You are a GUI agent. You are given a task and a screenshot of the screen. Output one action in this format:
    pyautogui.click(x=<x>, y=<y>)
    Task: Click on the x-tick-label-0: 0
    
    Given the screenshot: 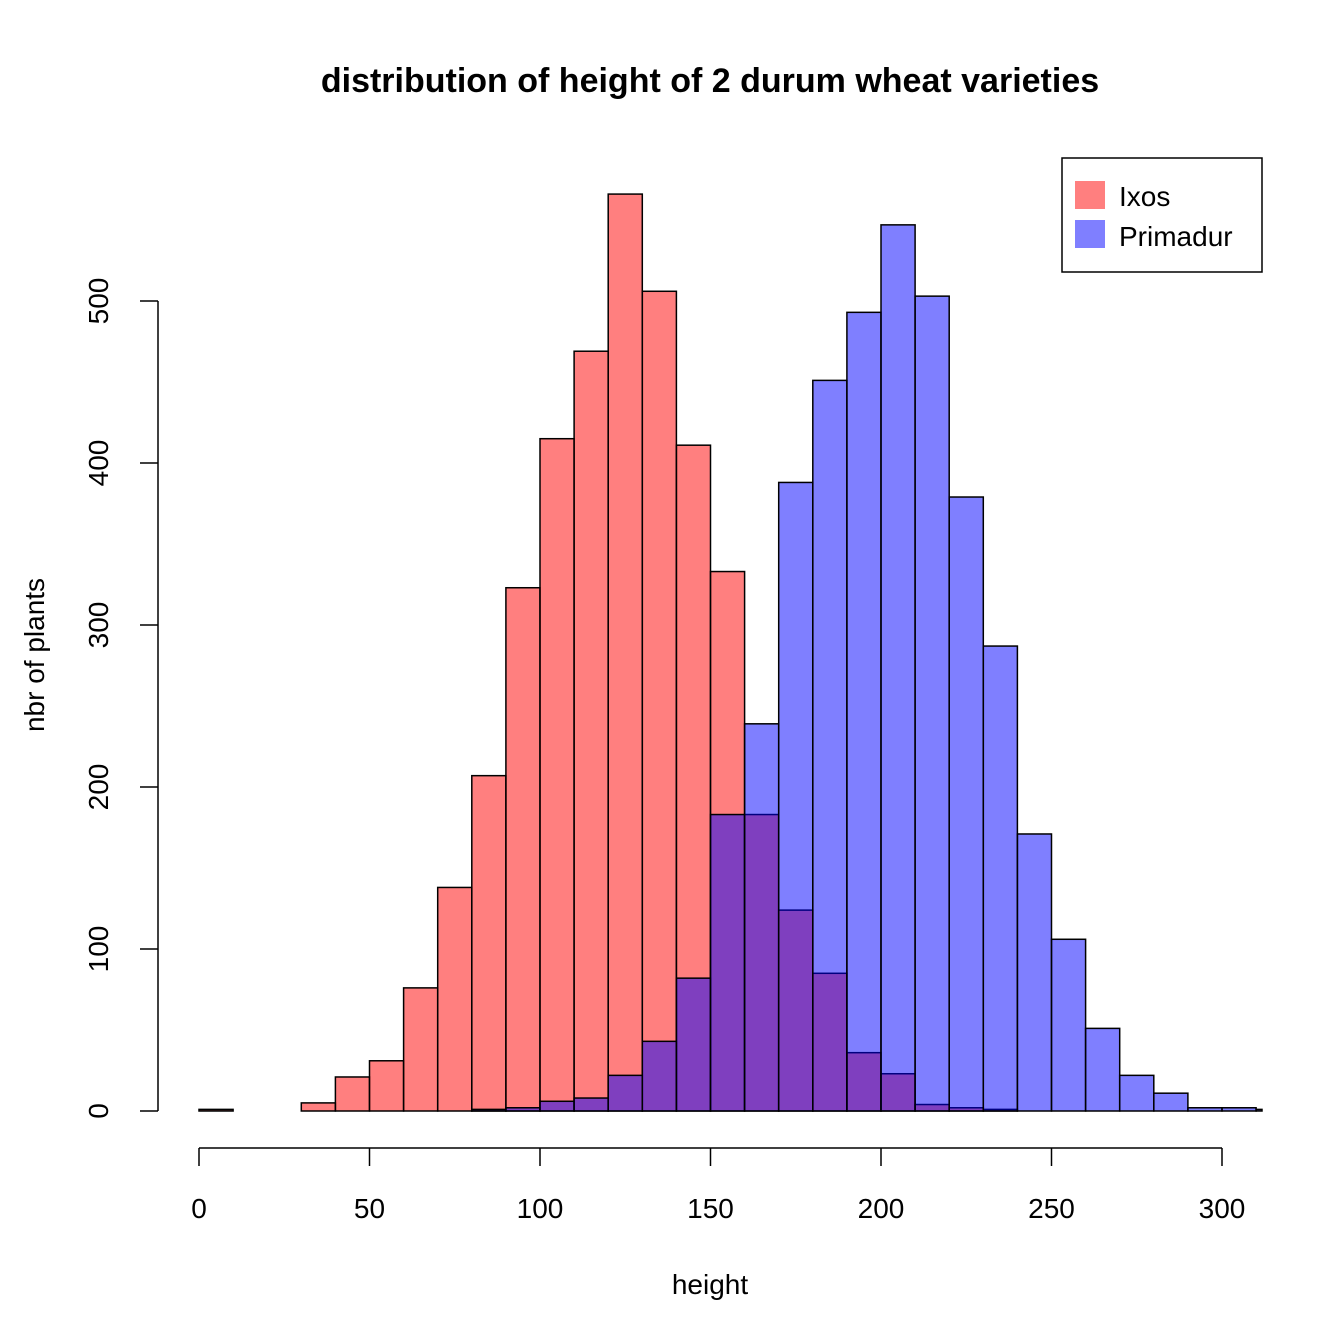 What is the action you would take?
    pyautogui.click(x=199, y=1208)
    